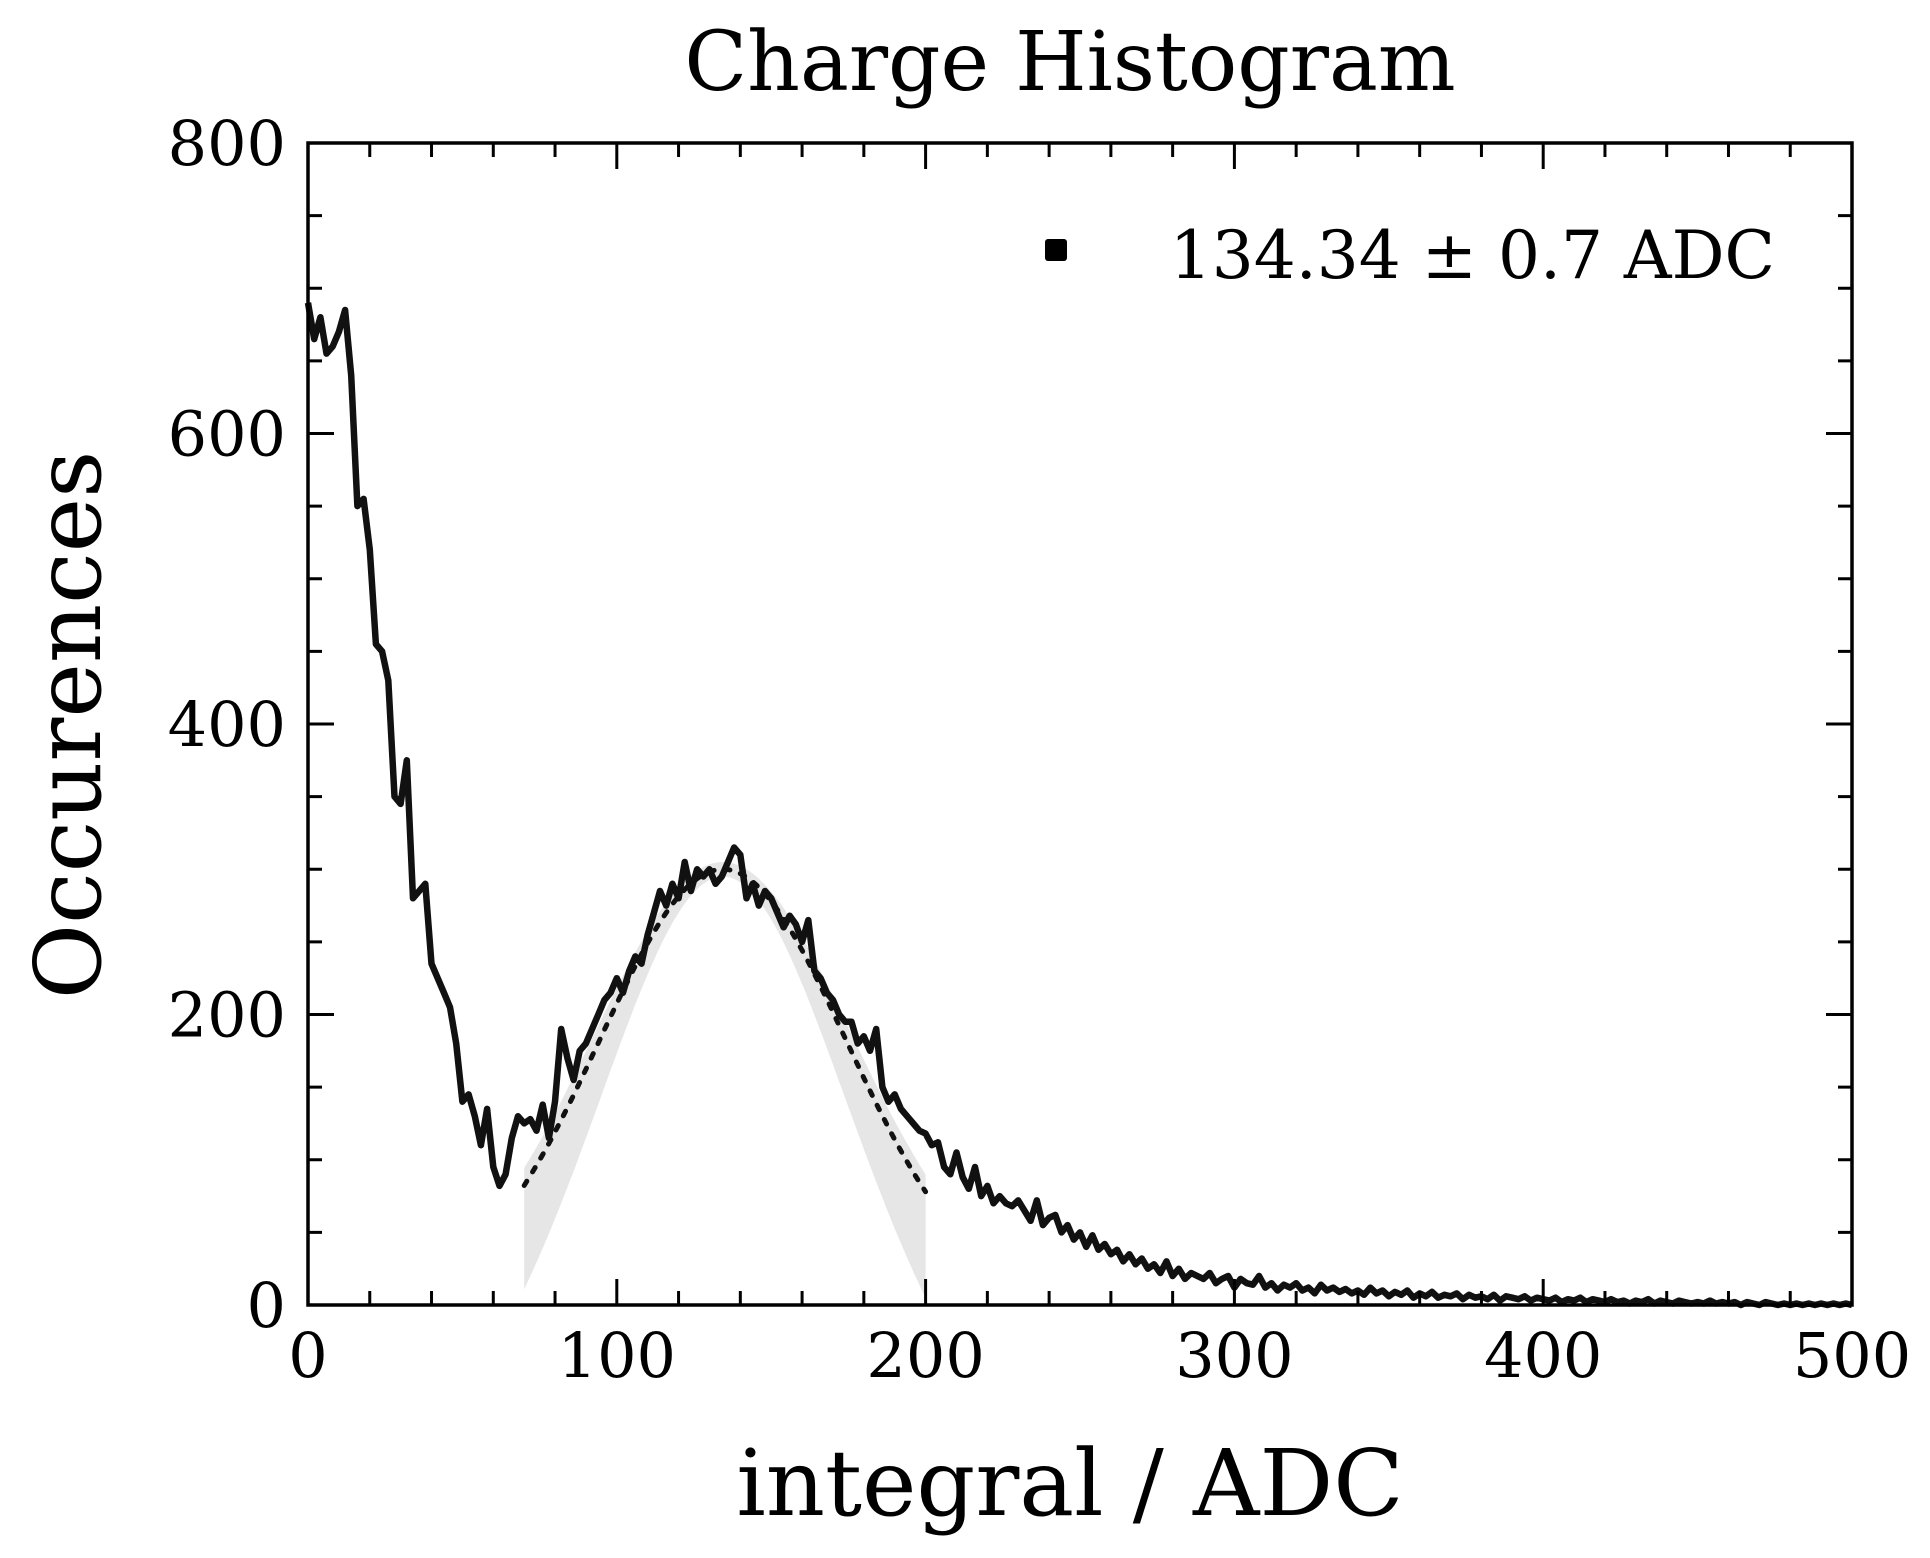 This screenshot has width=1930, height=1558. Describe the element at coordinates (227, 143) in the screenshot. I see `y-tick-label: 800` at that location.